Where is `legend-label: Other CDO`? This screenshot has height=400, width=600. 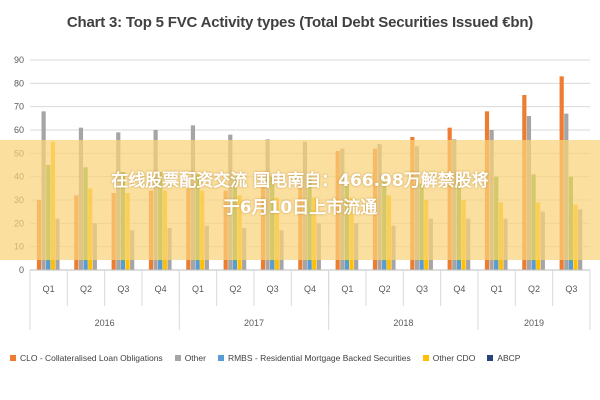
legend-label: Other CDO is located at coordinates (454, 357).